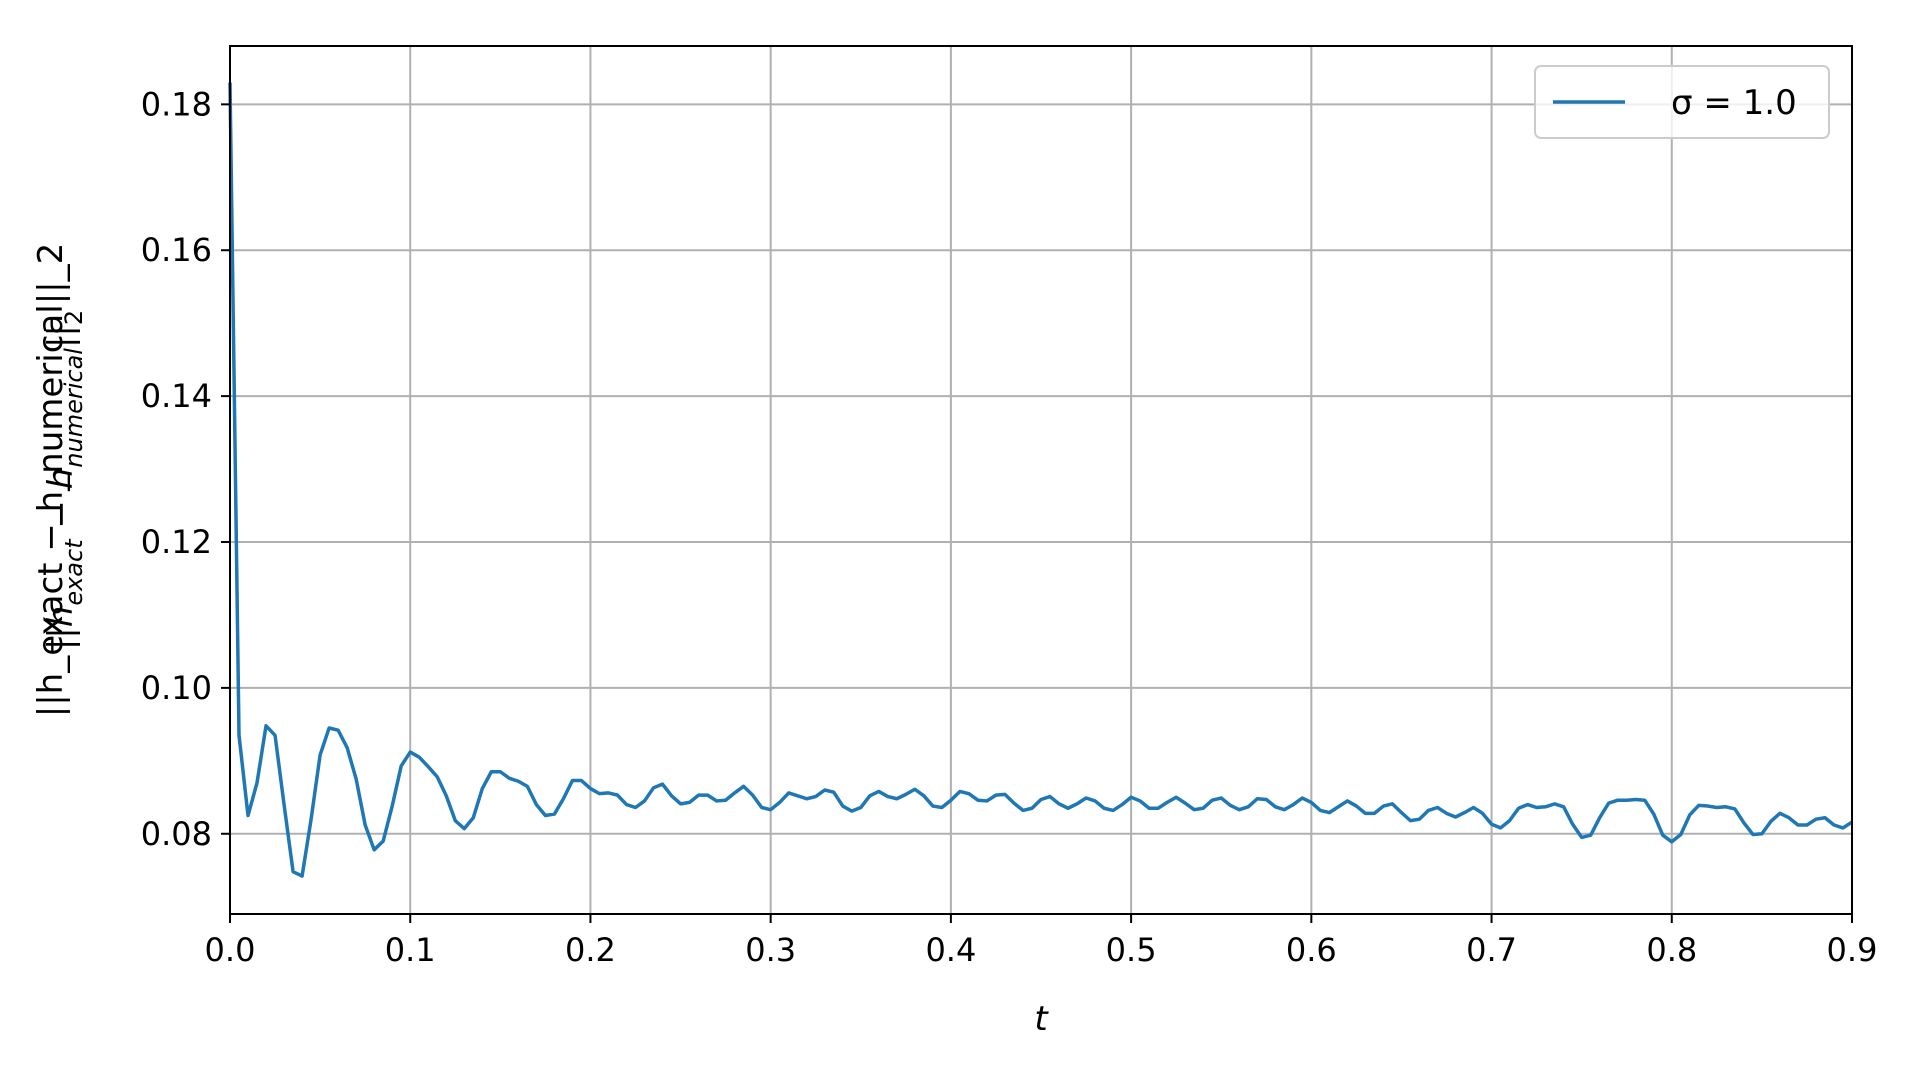 The image size is (1920, 1085). What do you see at coordinates (176, 834) in the screenshot?
I see `y-tick-label: 0.08` at bounding box center [176, 834].